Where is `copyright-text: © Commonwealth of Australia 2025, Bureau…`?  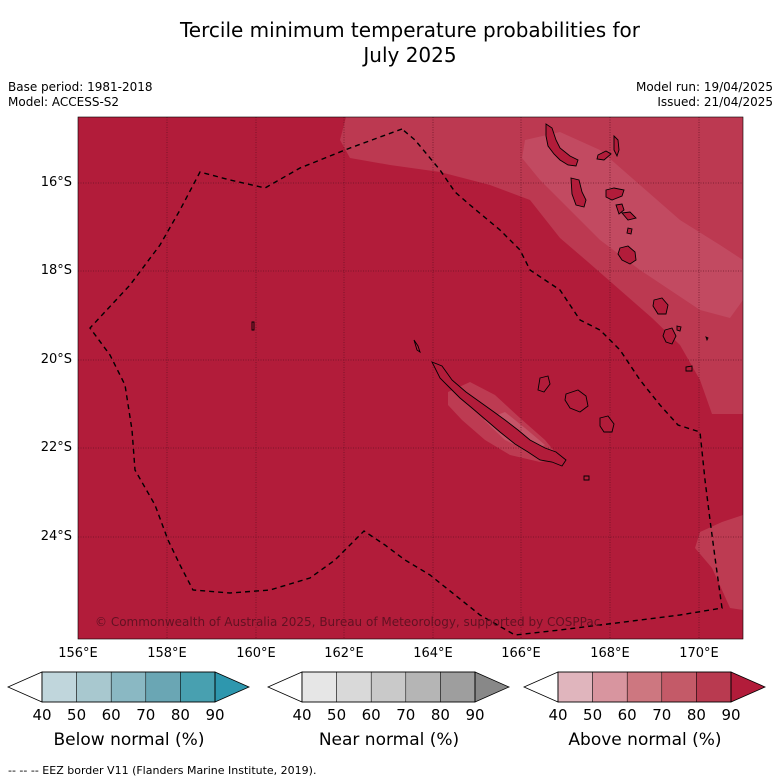
copyright-text: © Commonwealth of Australia 2025, Bureau… is located at coordinates (347, 622).